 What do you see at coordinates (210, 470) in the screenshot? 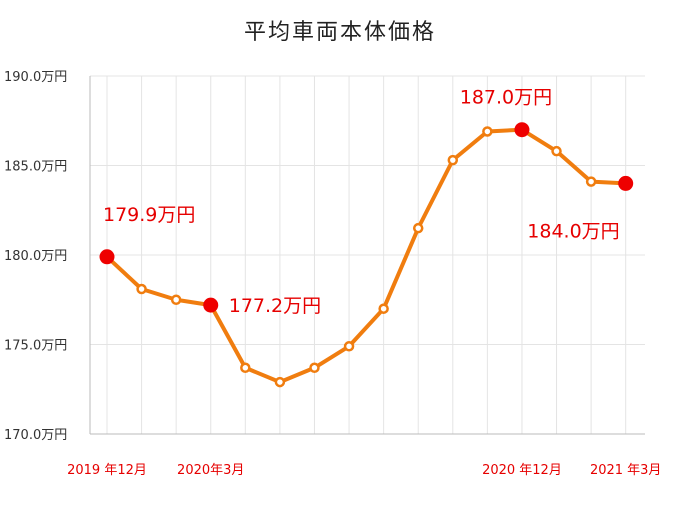
I see `x-tick-label: 2020年3月` at bounding box center [210, 470].